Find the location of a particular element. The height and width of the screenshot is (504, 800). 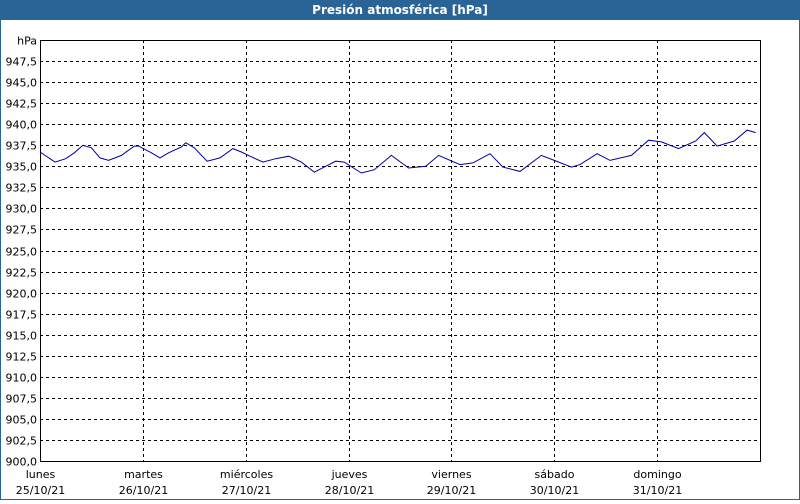

x-tick-label: domingo is located at coordinates (657, 474).